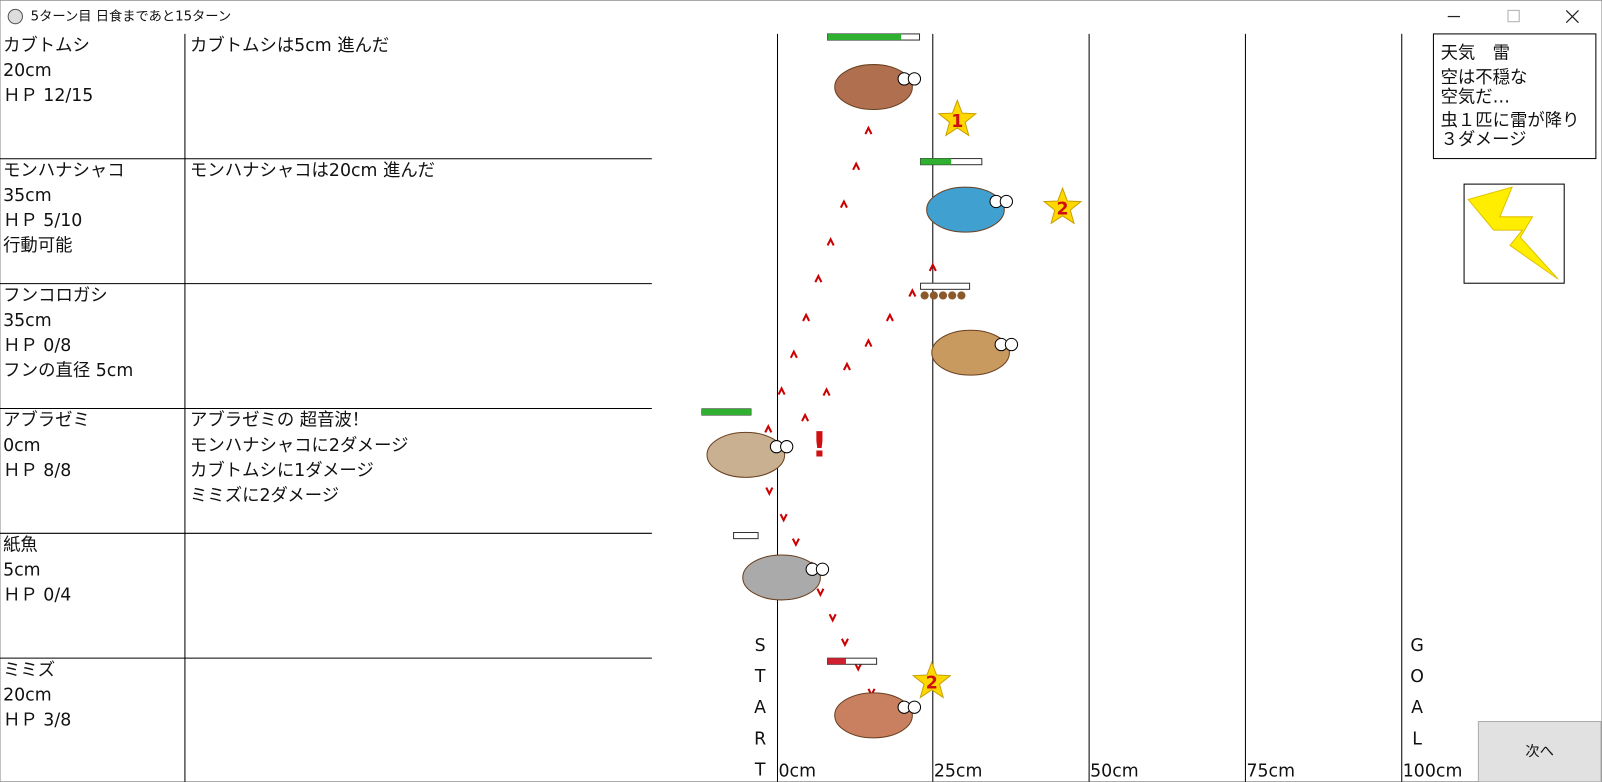 This screenshot has height=782, width=1602. Describe the element at coordinates (1417, 708) in the screenshot. I see `goal-letter: A` at that location.